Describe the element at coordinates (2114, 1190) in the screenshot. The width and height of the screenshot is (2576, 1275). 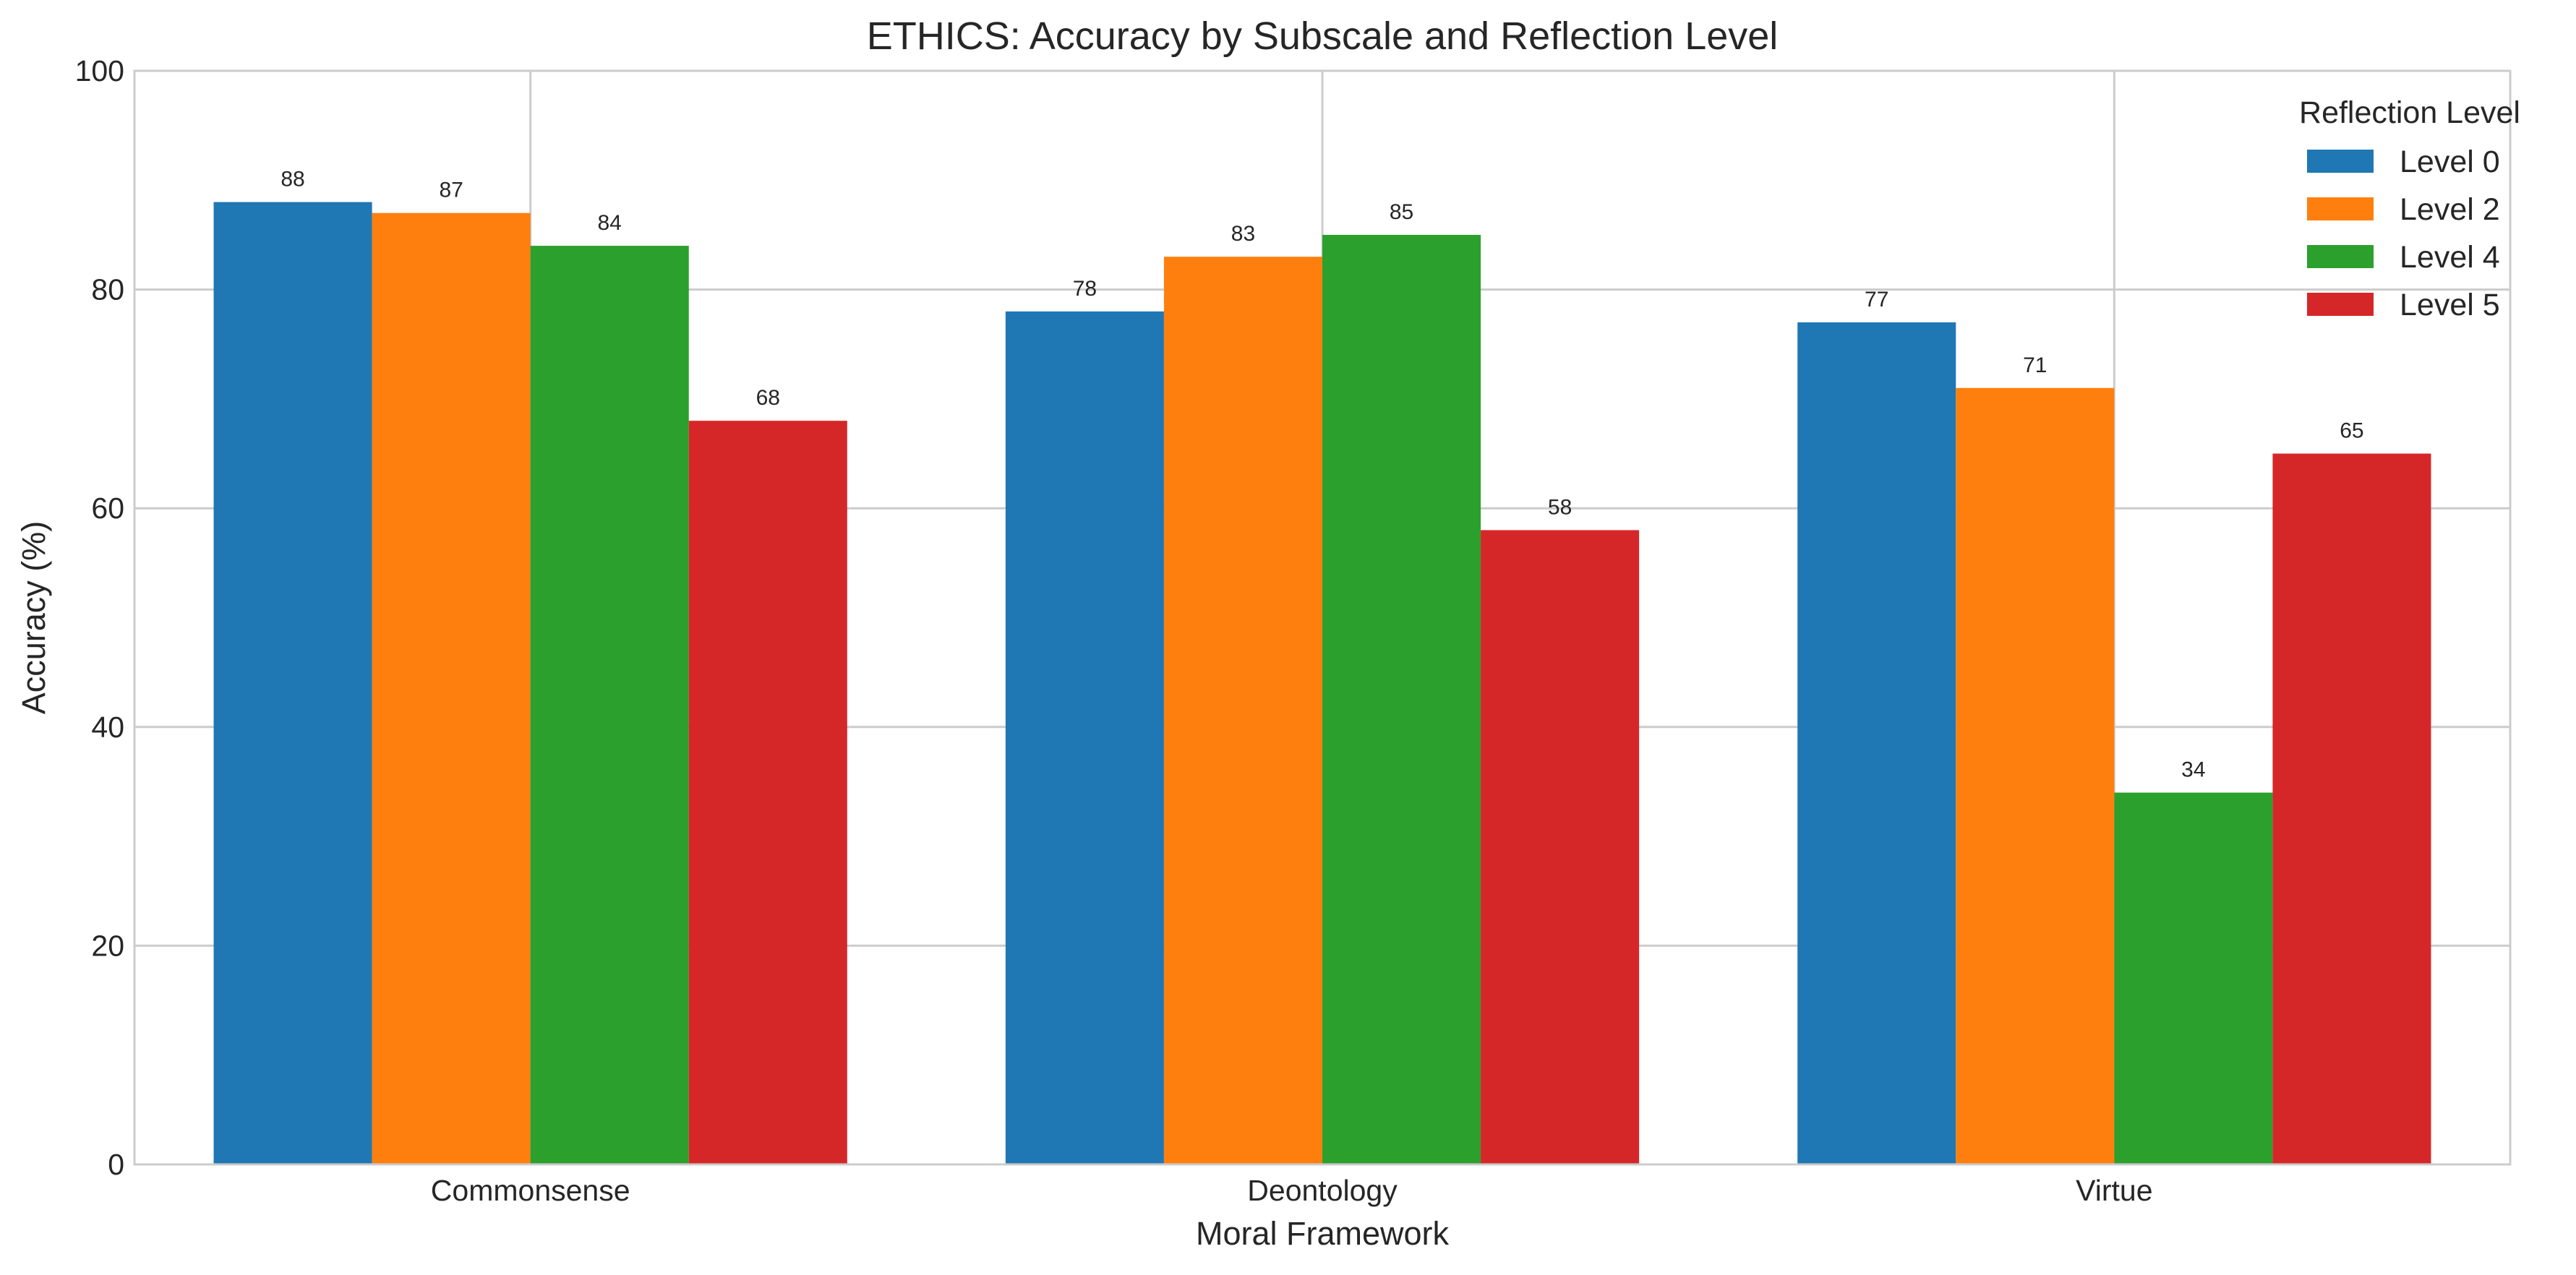
I see `x-tick-label: Virtue` at that location.